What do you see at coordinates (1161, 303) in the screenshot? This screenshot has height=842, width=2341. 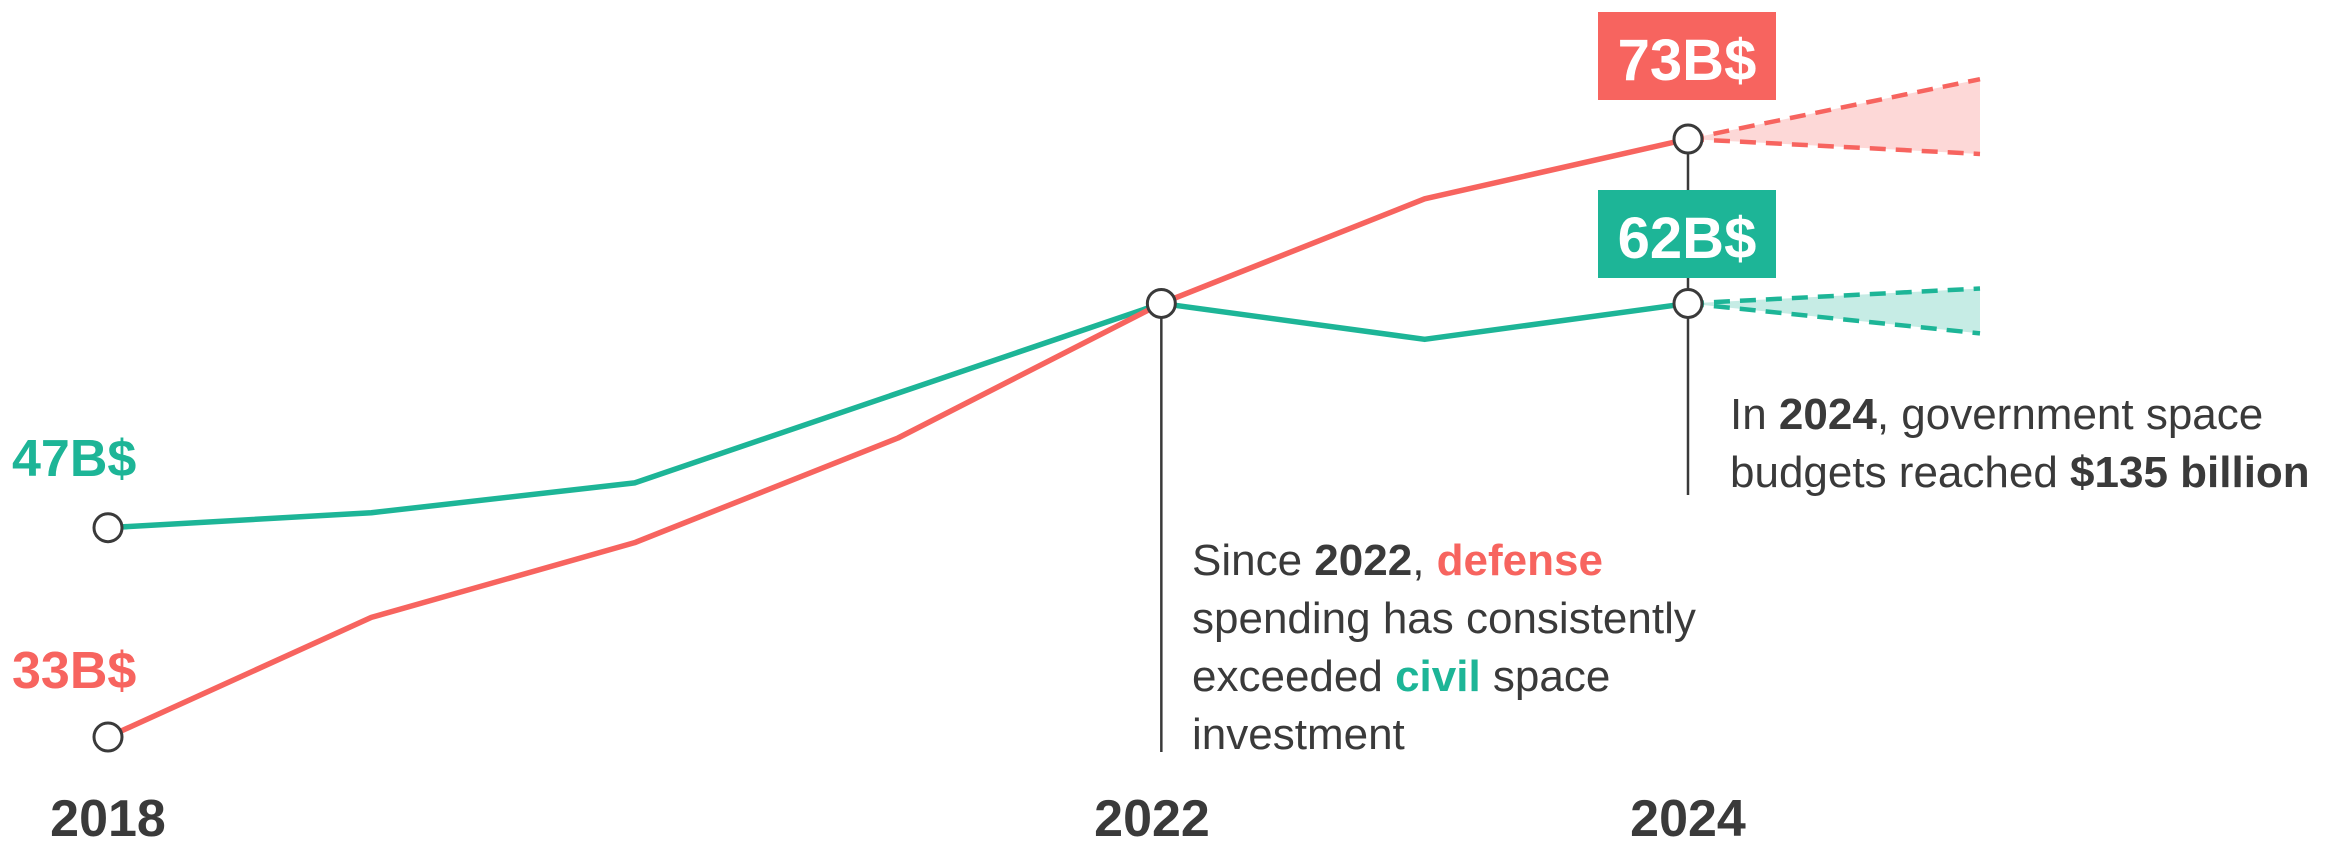 I see `crossover-marker-2022` at bounding box center [1161, 303].